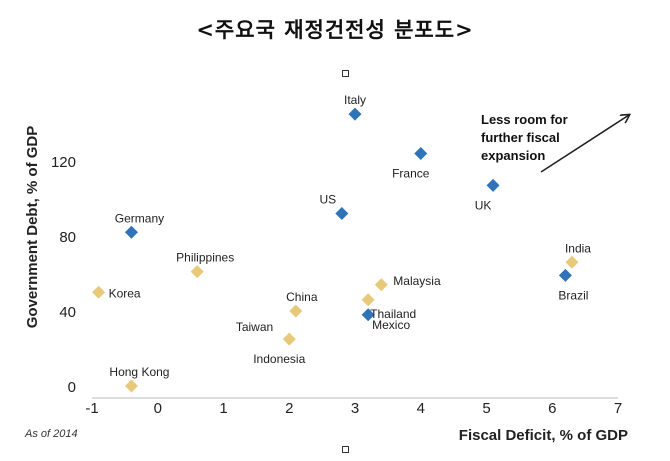 The width and height of the screenshot is (670, 461). I want to click on x-tick-label: 0, so click(158, 408).